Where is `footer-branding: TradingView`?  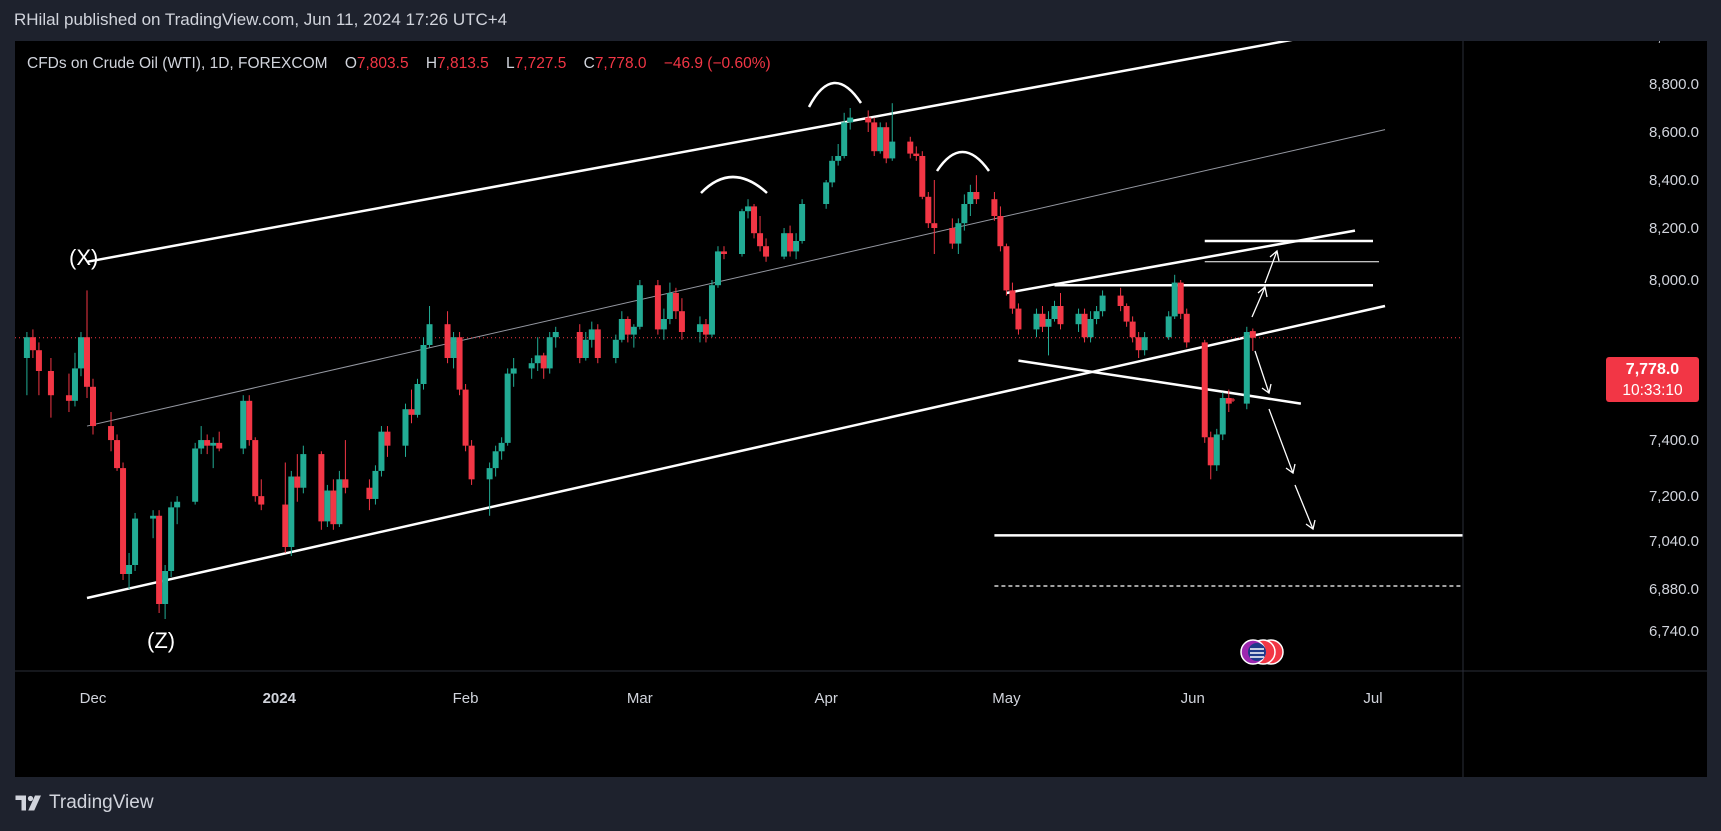
footer-branding: TradingView is located at coordinates (84, 803).